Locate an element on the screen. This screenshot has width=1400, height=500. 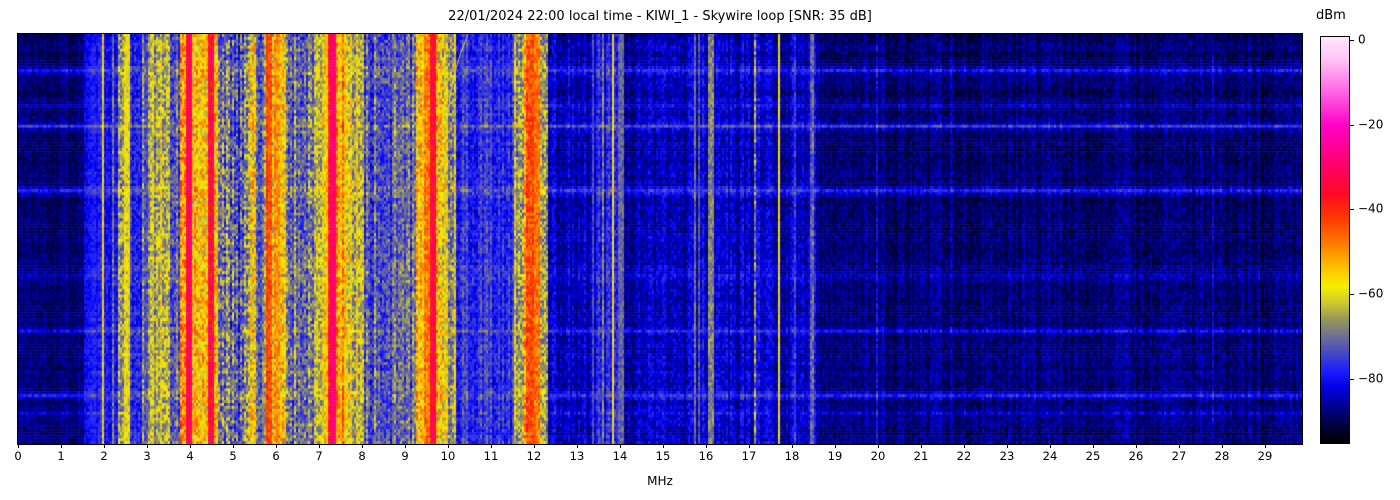
x-axis-title: MHz is located at coordinates (660, 481).